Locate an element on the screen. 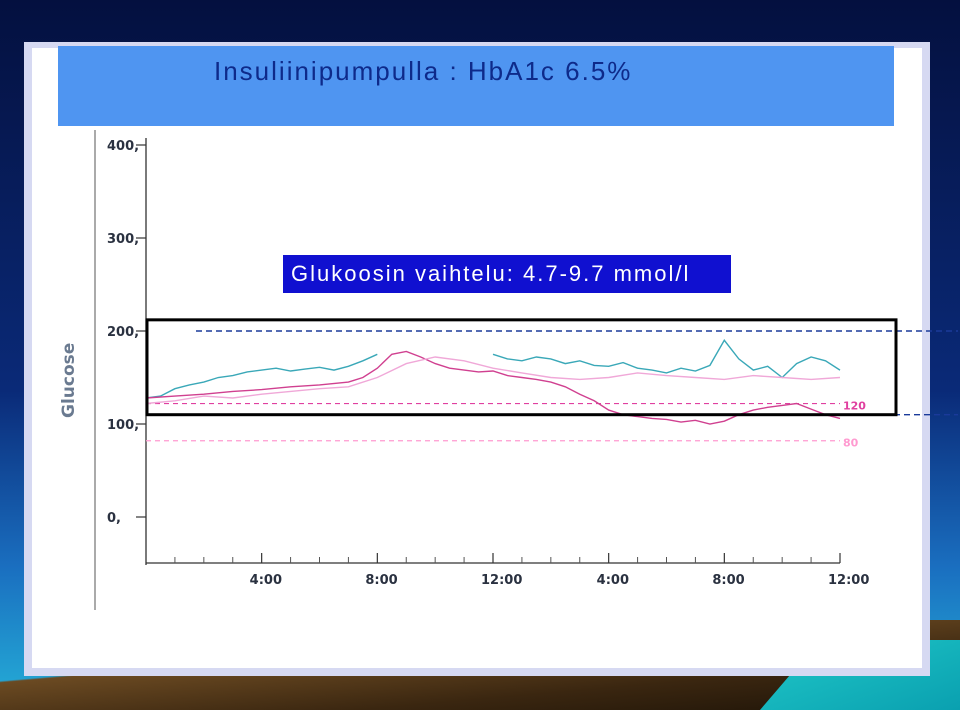  series-lines is located at coordinates (493, 382).